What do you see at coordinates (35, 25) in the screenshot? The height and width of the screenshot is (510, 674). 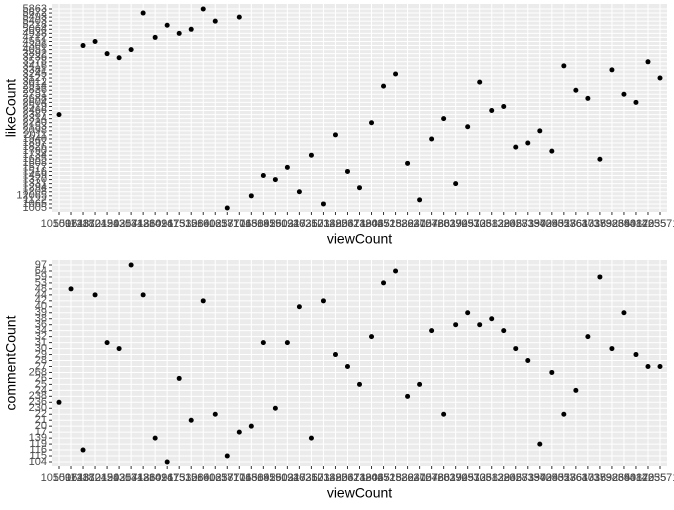 I see `y-tick-label: 5218` at bounding box center [35, 25].